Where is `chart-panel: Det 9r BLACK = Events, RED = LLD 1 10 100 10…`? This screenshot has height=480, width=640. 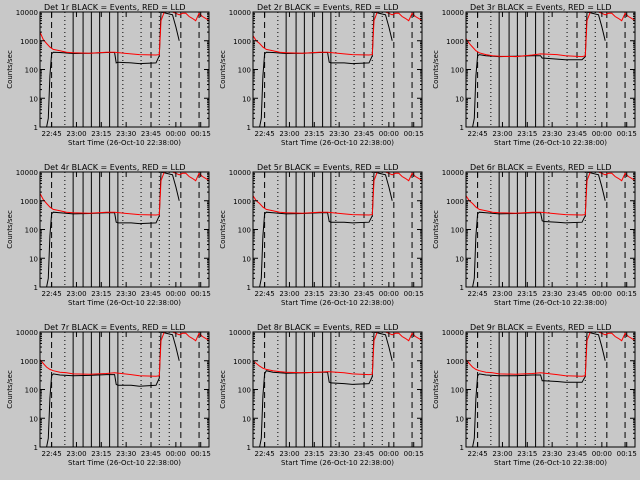 chart-panel: Det 9r BLACK = Events, RED = LLD 1 10 100 10… is located at coordinates (534, 395).